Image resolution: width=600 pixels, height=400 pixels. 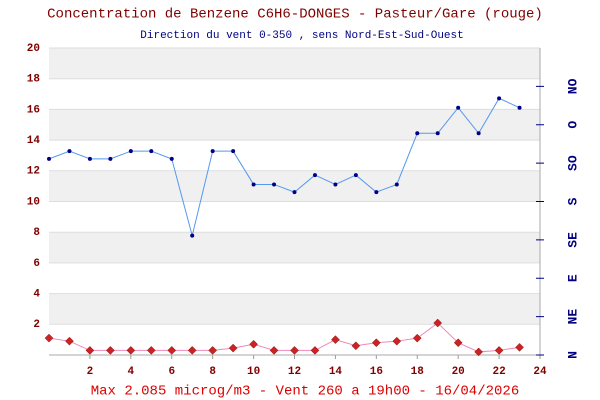 I want to click on y-tick-label: 14, so click(x=34, y=141).